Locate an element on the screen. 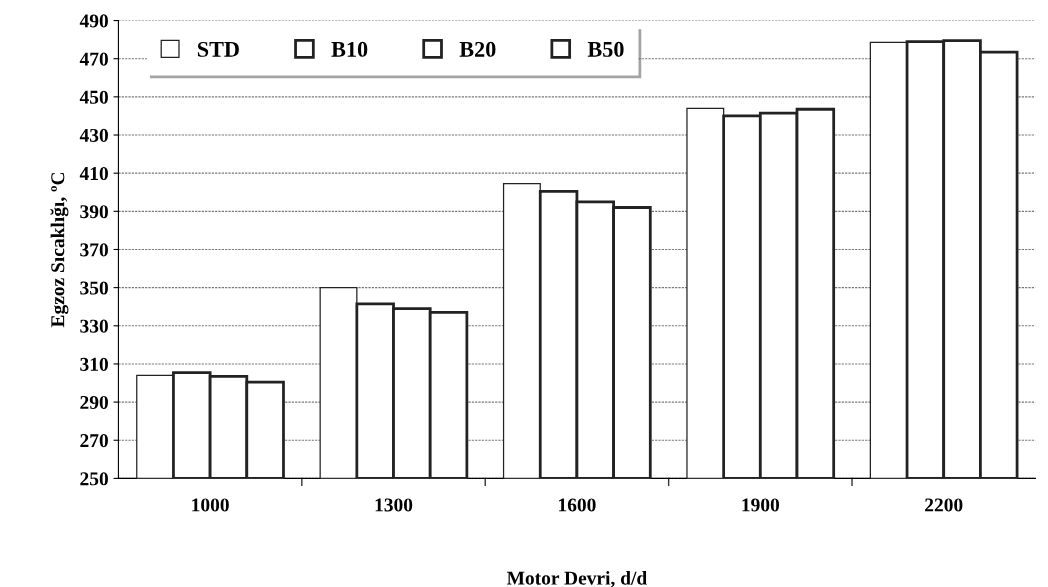  y-tick-label: 270 is located at coordinates (94, 441).